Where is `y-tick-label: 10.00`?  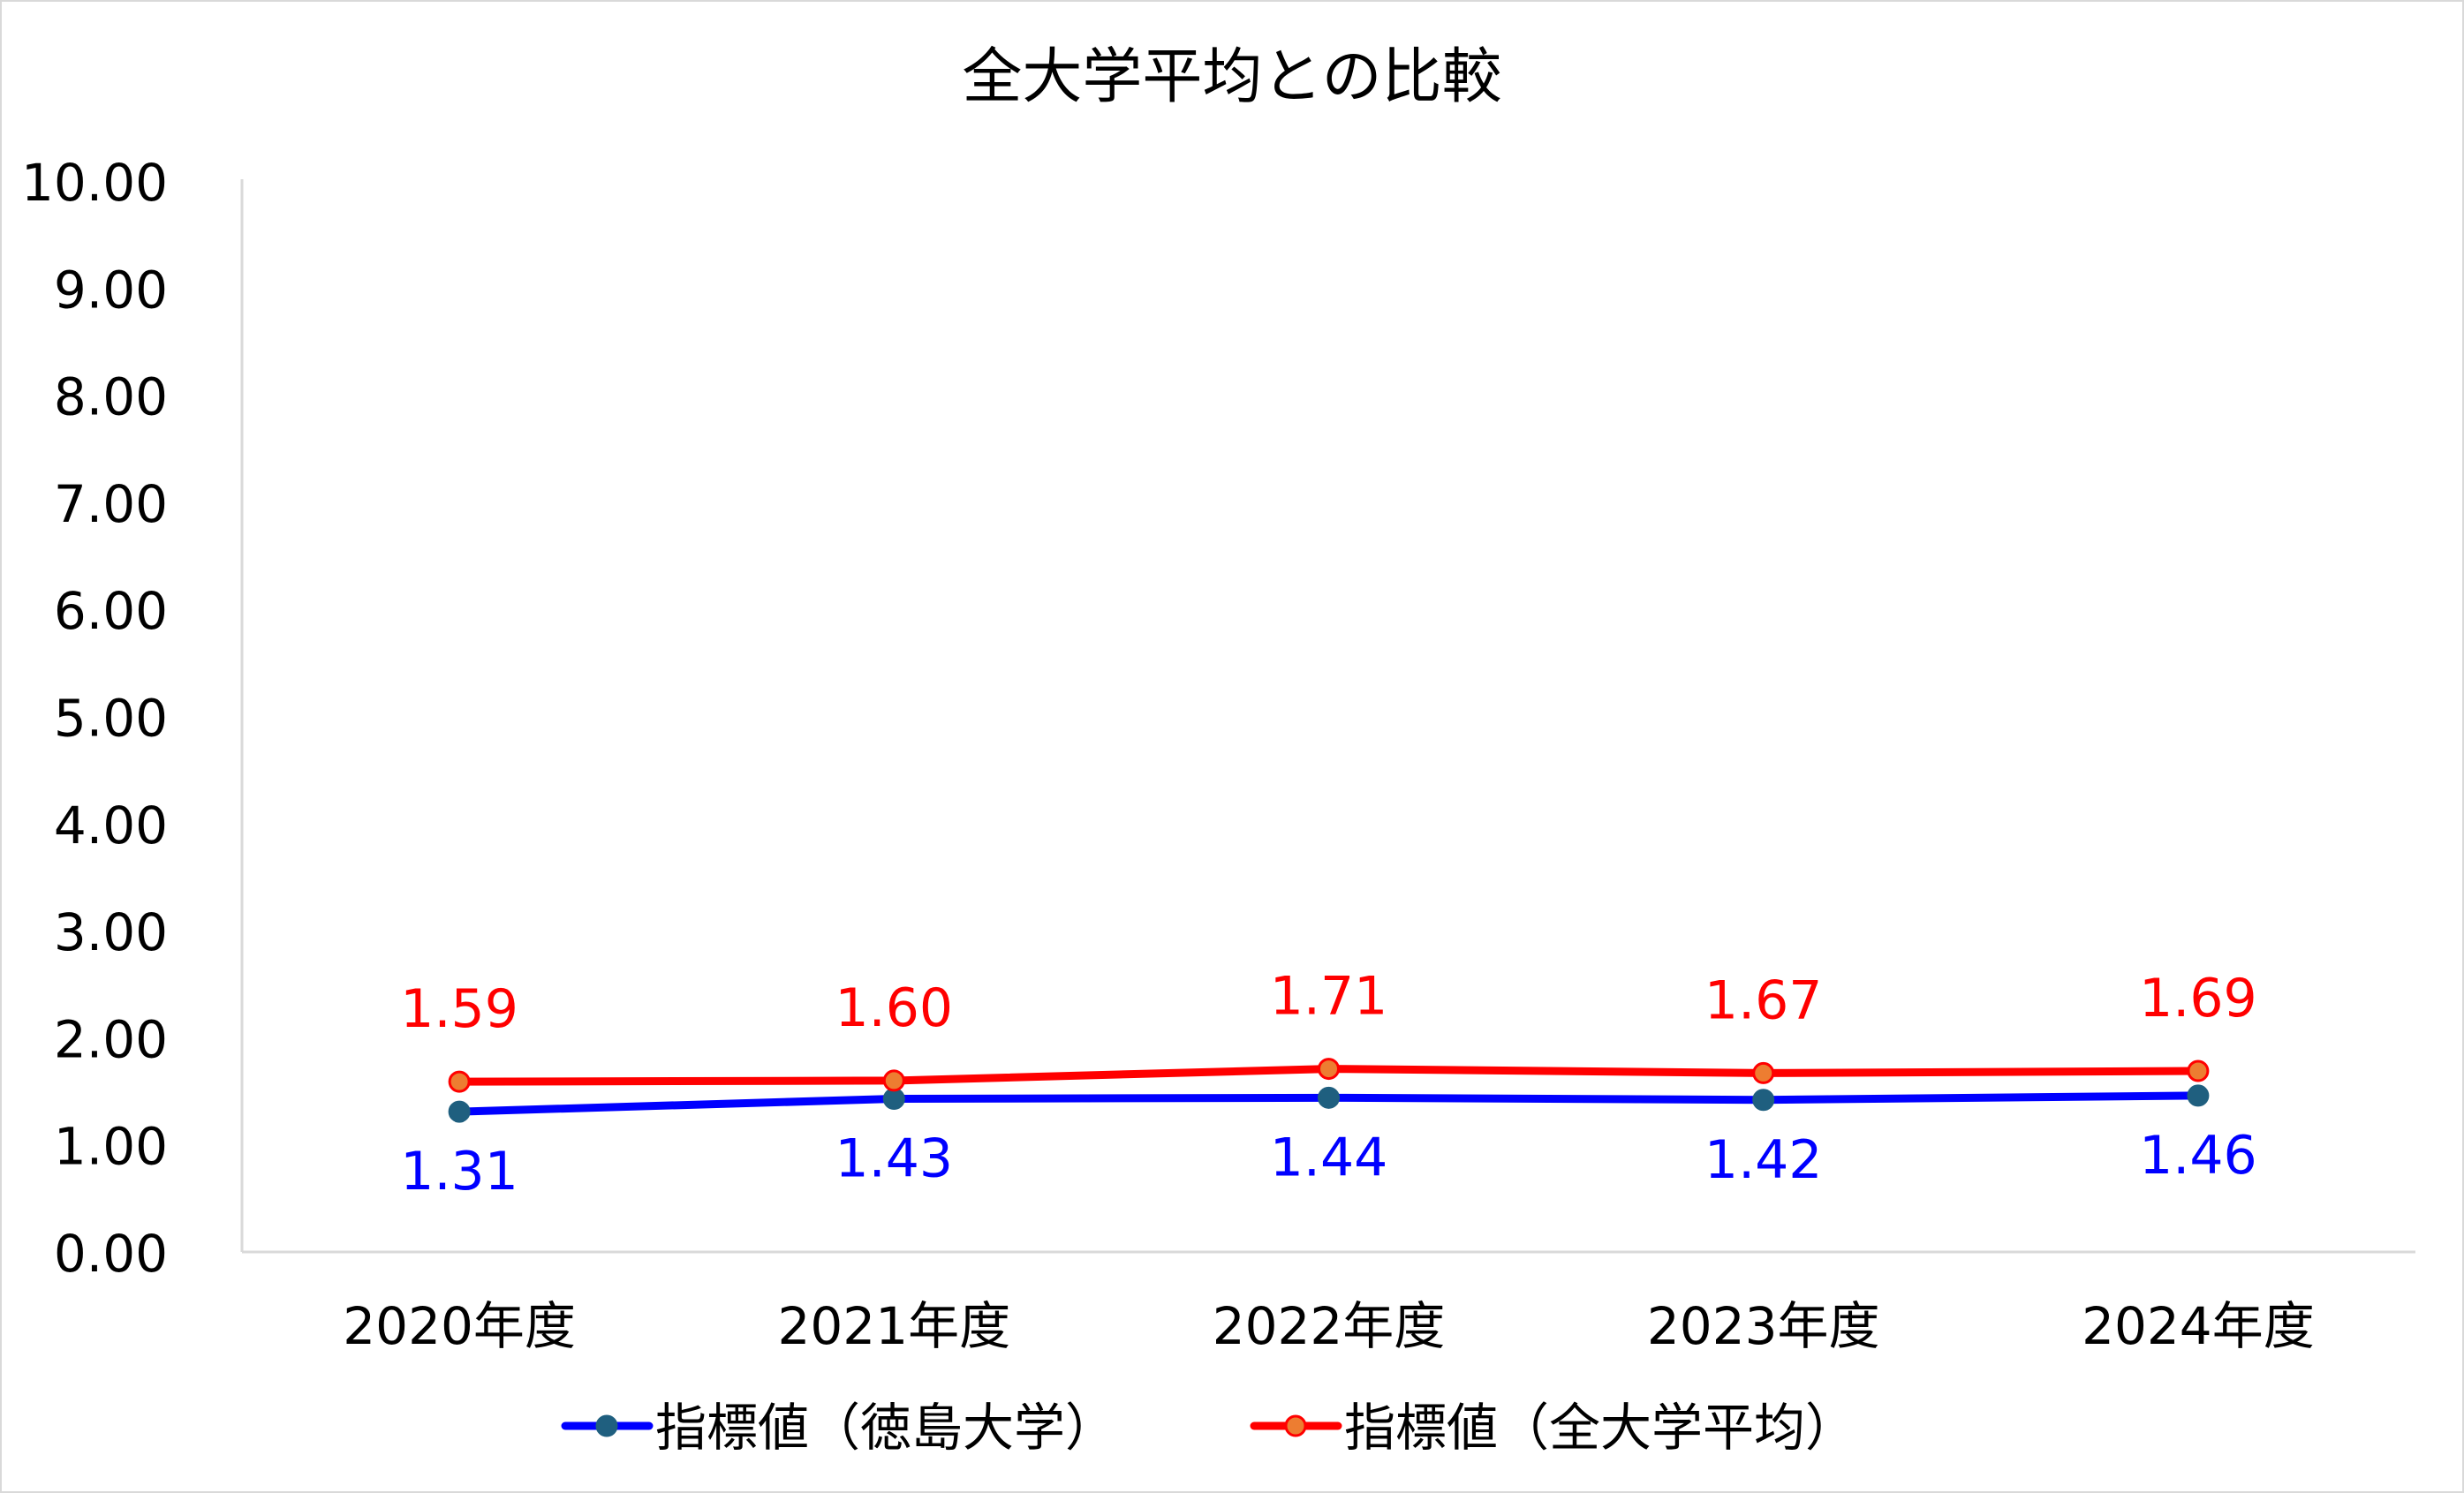
y-tick-label: 10.00 is located at coordinates (94, 183).